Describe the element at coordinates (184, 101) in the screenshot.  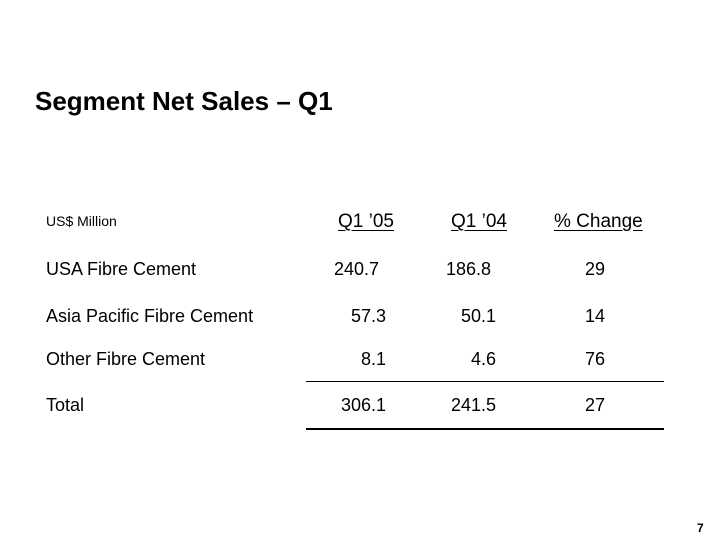
I see `slide-title: Segment Net Sales – Q1` at that location.